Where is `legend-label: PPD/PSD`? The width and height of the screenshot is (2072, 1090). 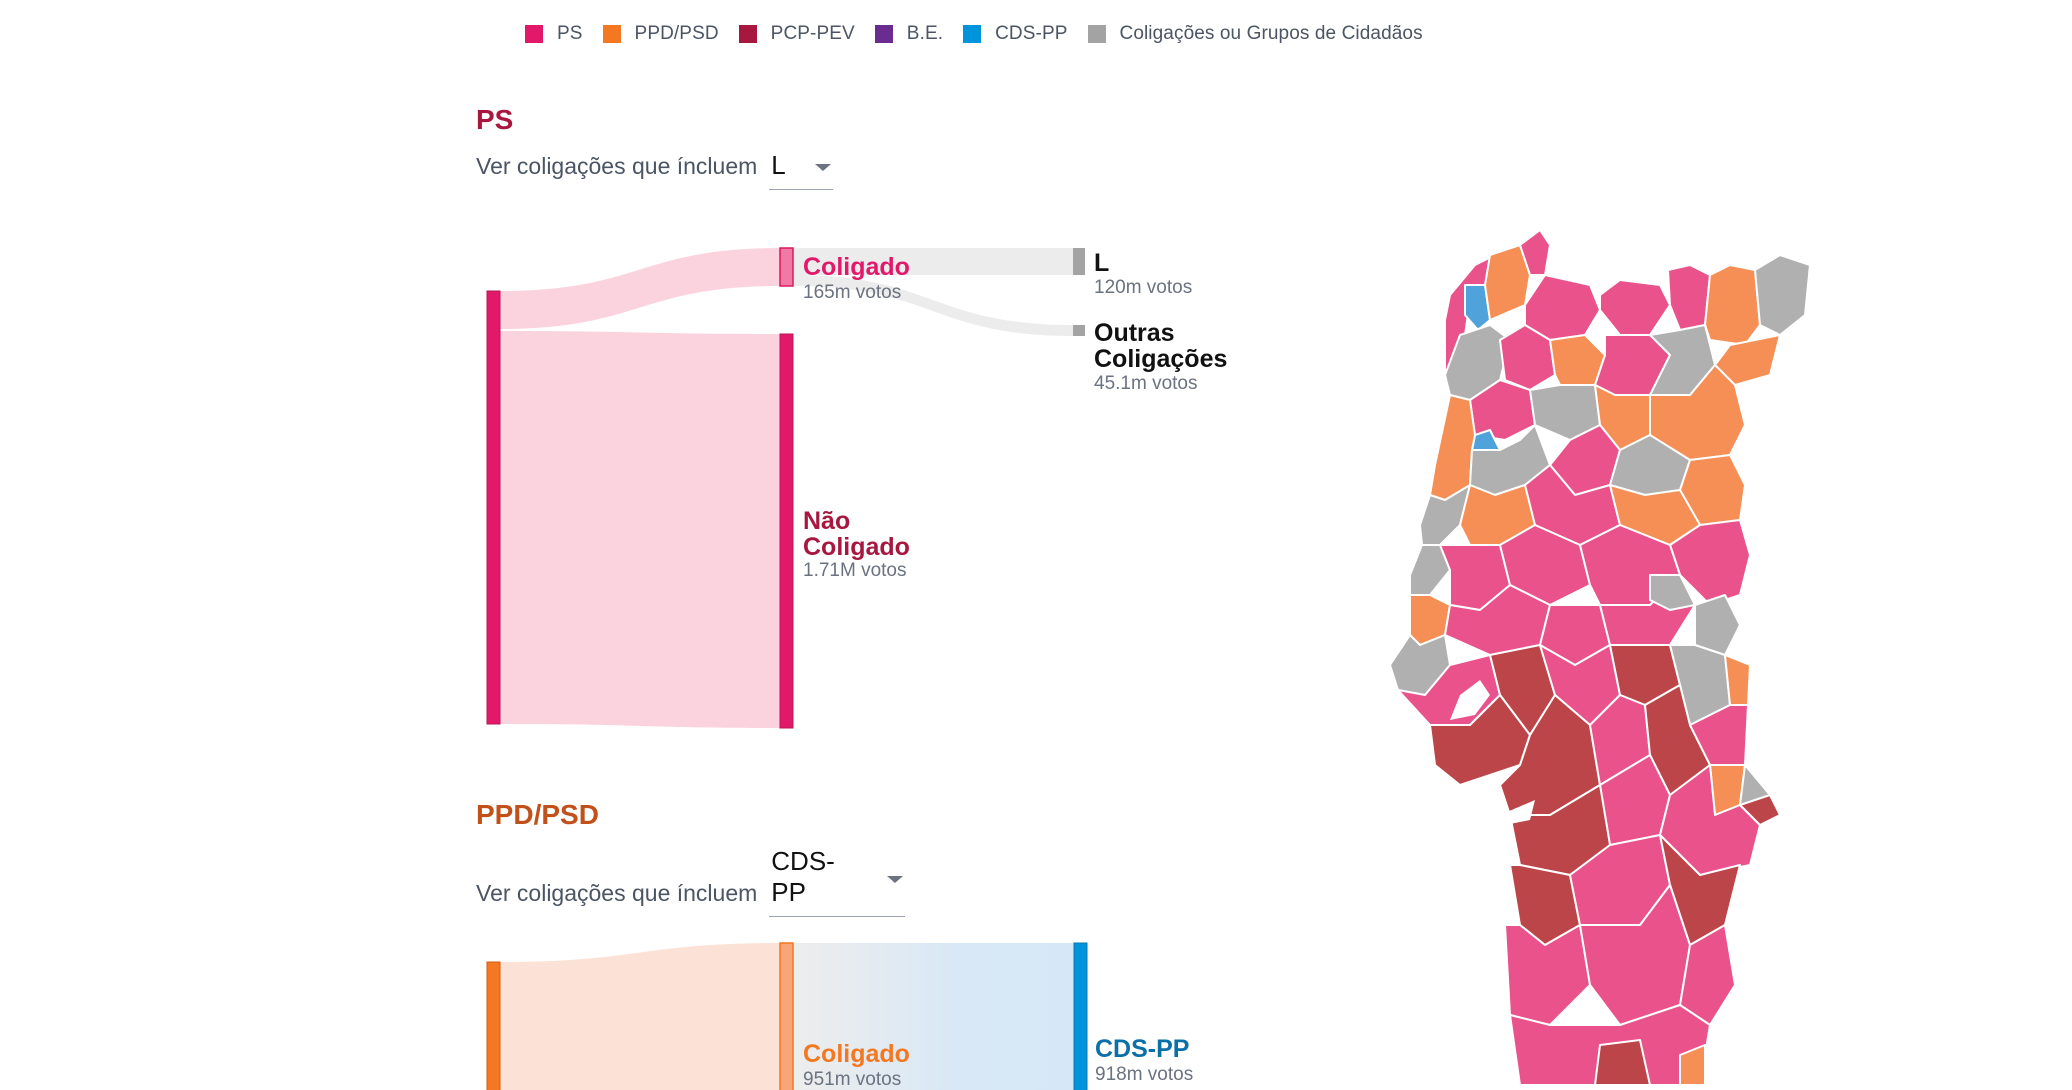 legend-label: PPD/PSD is located at coordinates (676, 33).